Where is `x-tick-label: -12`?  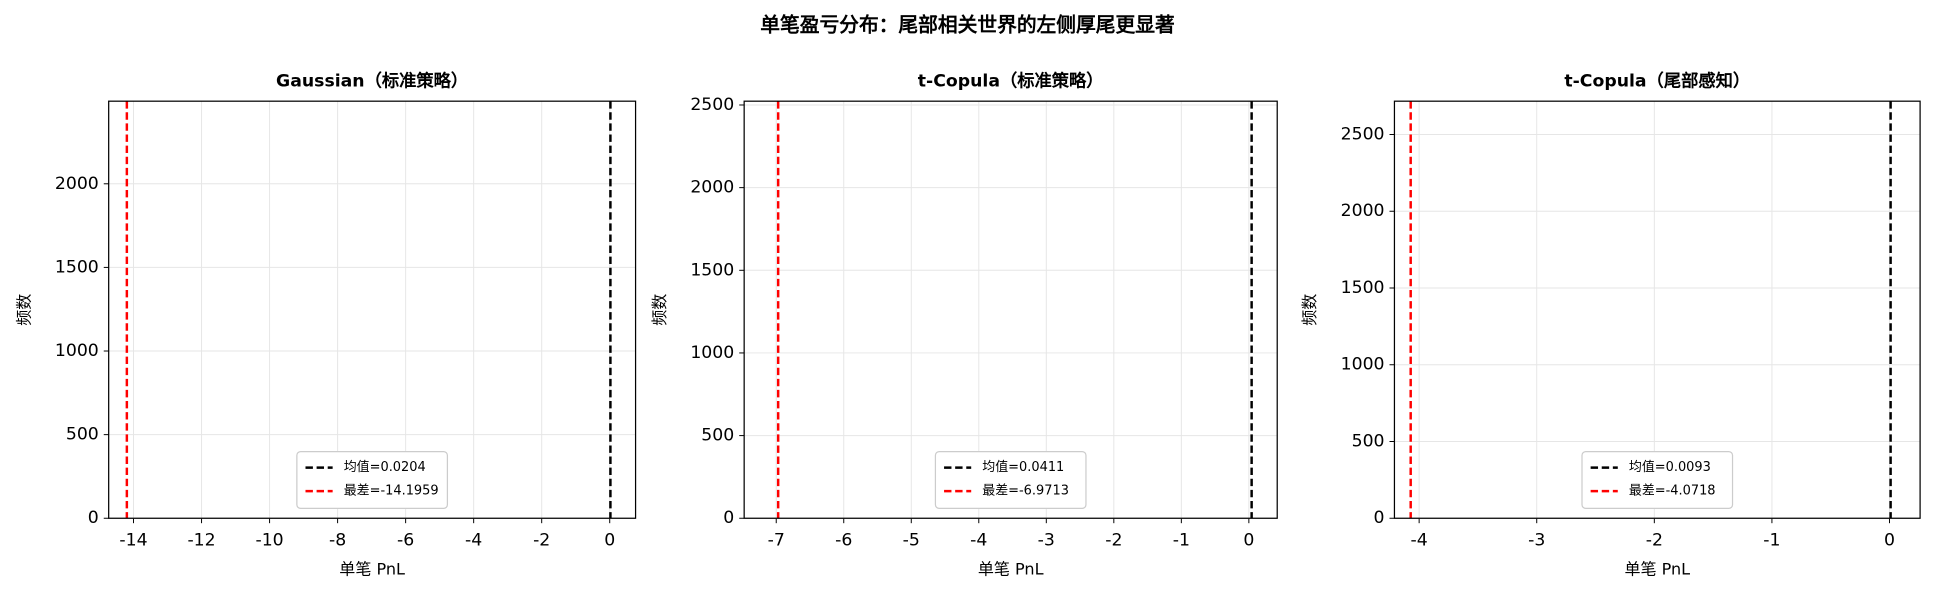 x-tick-label: -12 is located at coordinates (201, 540).